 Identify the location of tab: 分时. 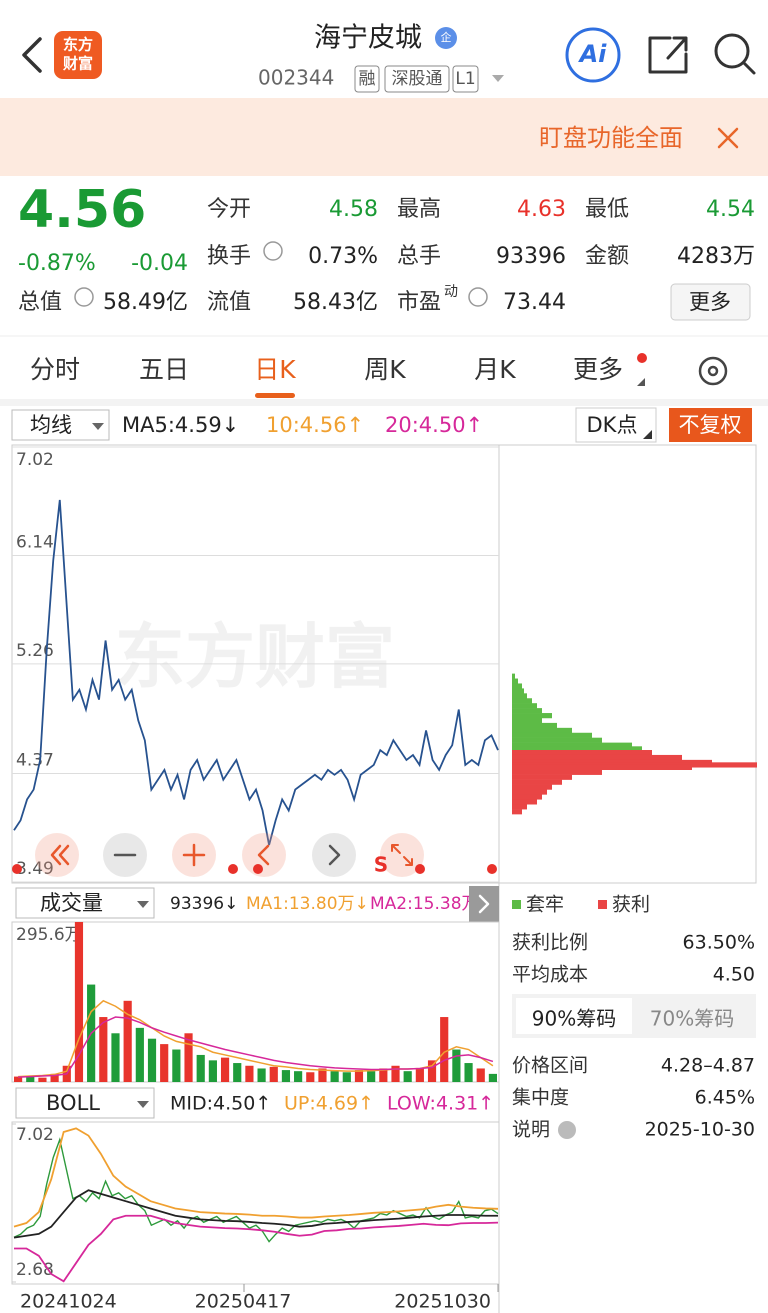
(55, 369).